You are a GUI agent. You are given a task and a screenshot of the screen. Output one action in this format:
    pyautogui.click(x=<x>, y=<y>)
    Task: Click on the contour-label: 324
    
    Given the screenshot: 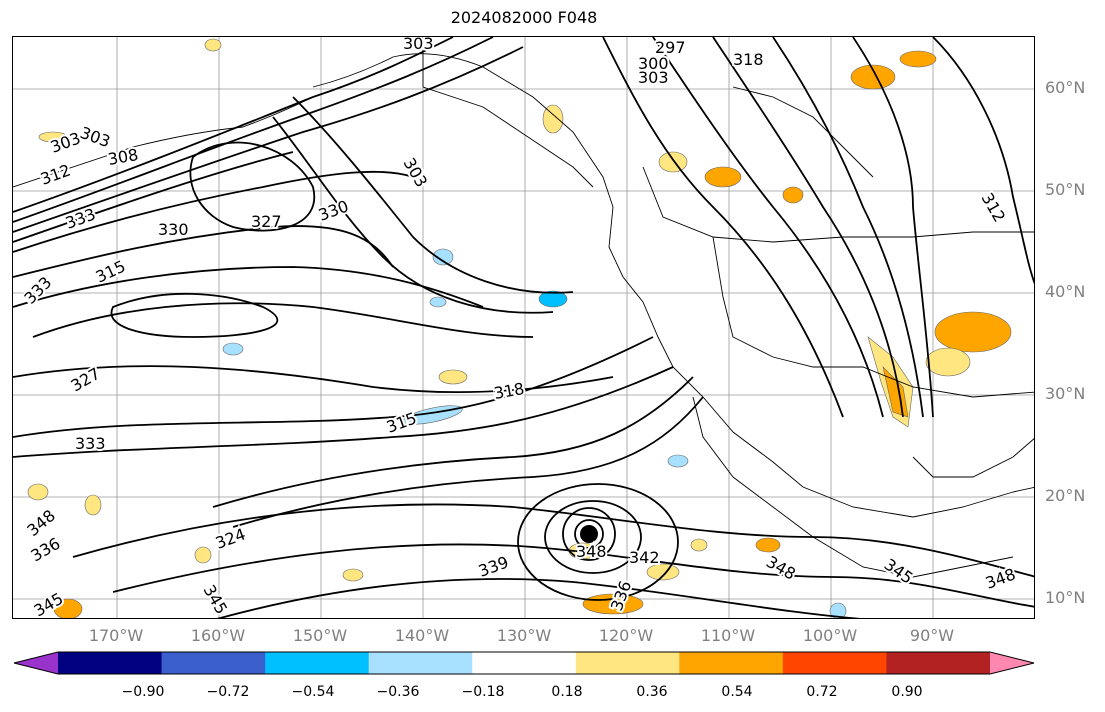 What is the action you would take?
    pyautogui.click(x=230, y=538)
    